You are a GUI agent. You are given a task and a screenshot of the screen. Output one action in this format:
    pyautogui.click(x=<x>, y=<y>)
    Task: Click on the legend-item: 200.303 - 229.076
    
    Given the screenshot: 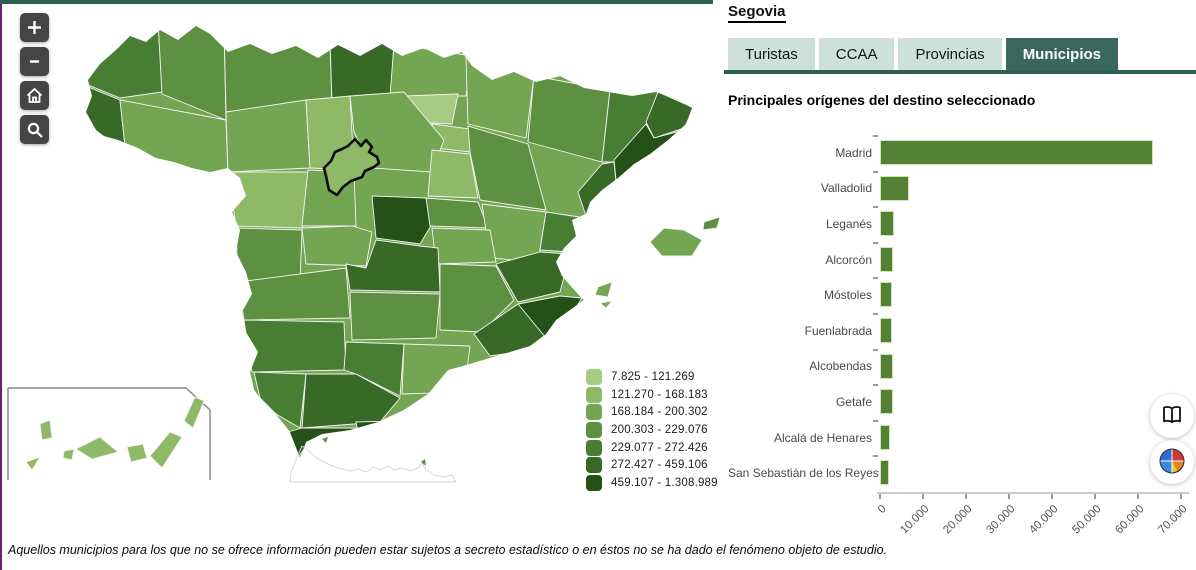 What is the action you would take?
    pyautogui.click(x=652, y=430)
    